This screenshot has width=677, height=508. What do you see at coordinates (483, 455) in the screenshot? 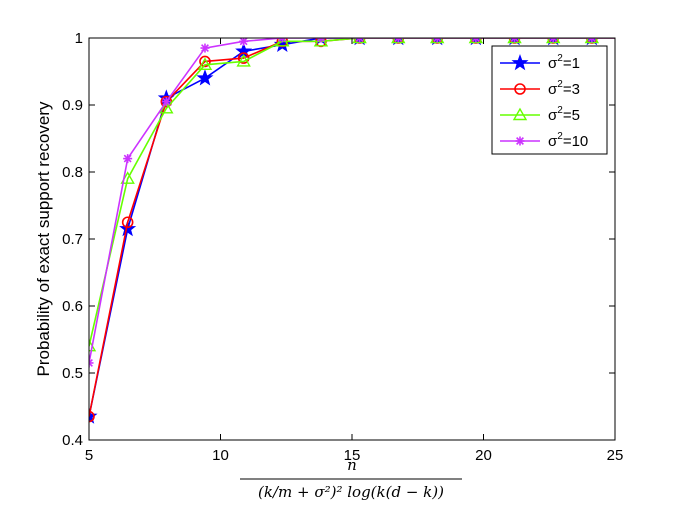
I see `x-tick-label: 20` at bounding box center [483, 455].